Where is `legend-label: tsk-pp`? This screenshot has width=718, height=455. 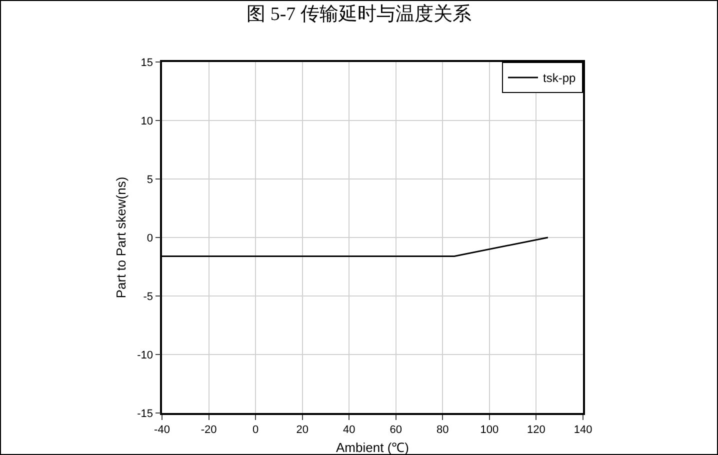 legend-label: tsk-pp is located at coordinates (559, 78).